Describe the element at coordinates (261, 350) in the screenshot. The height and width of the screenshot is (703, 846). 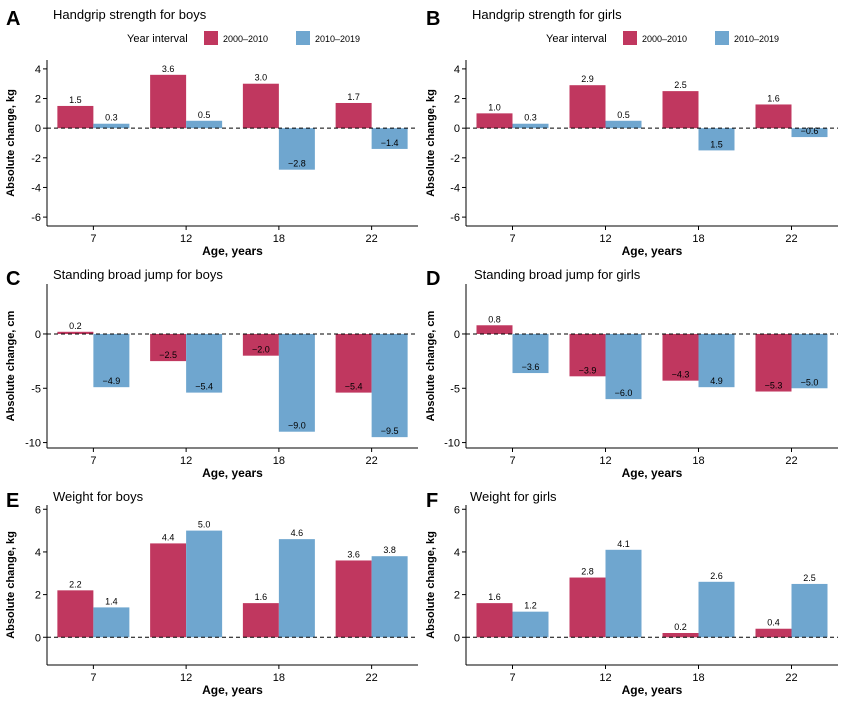
I see `data-label: −2.0` at that location.